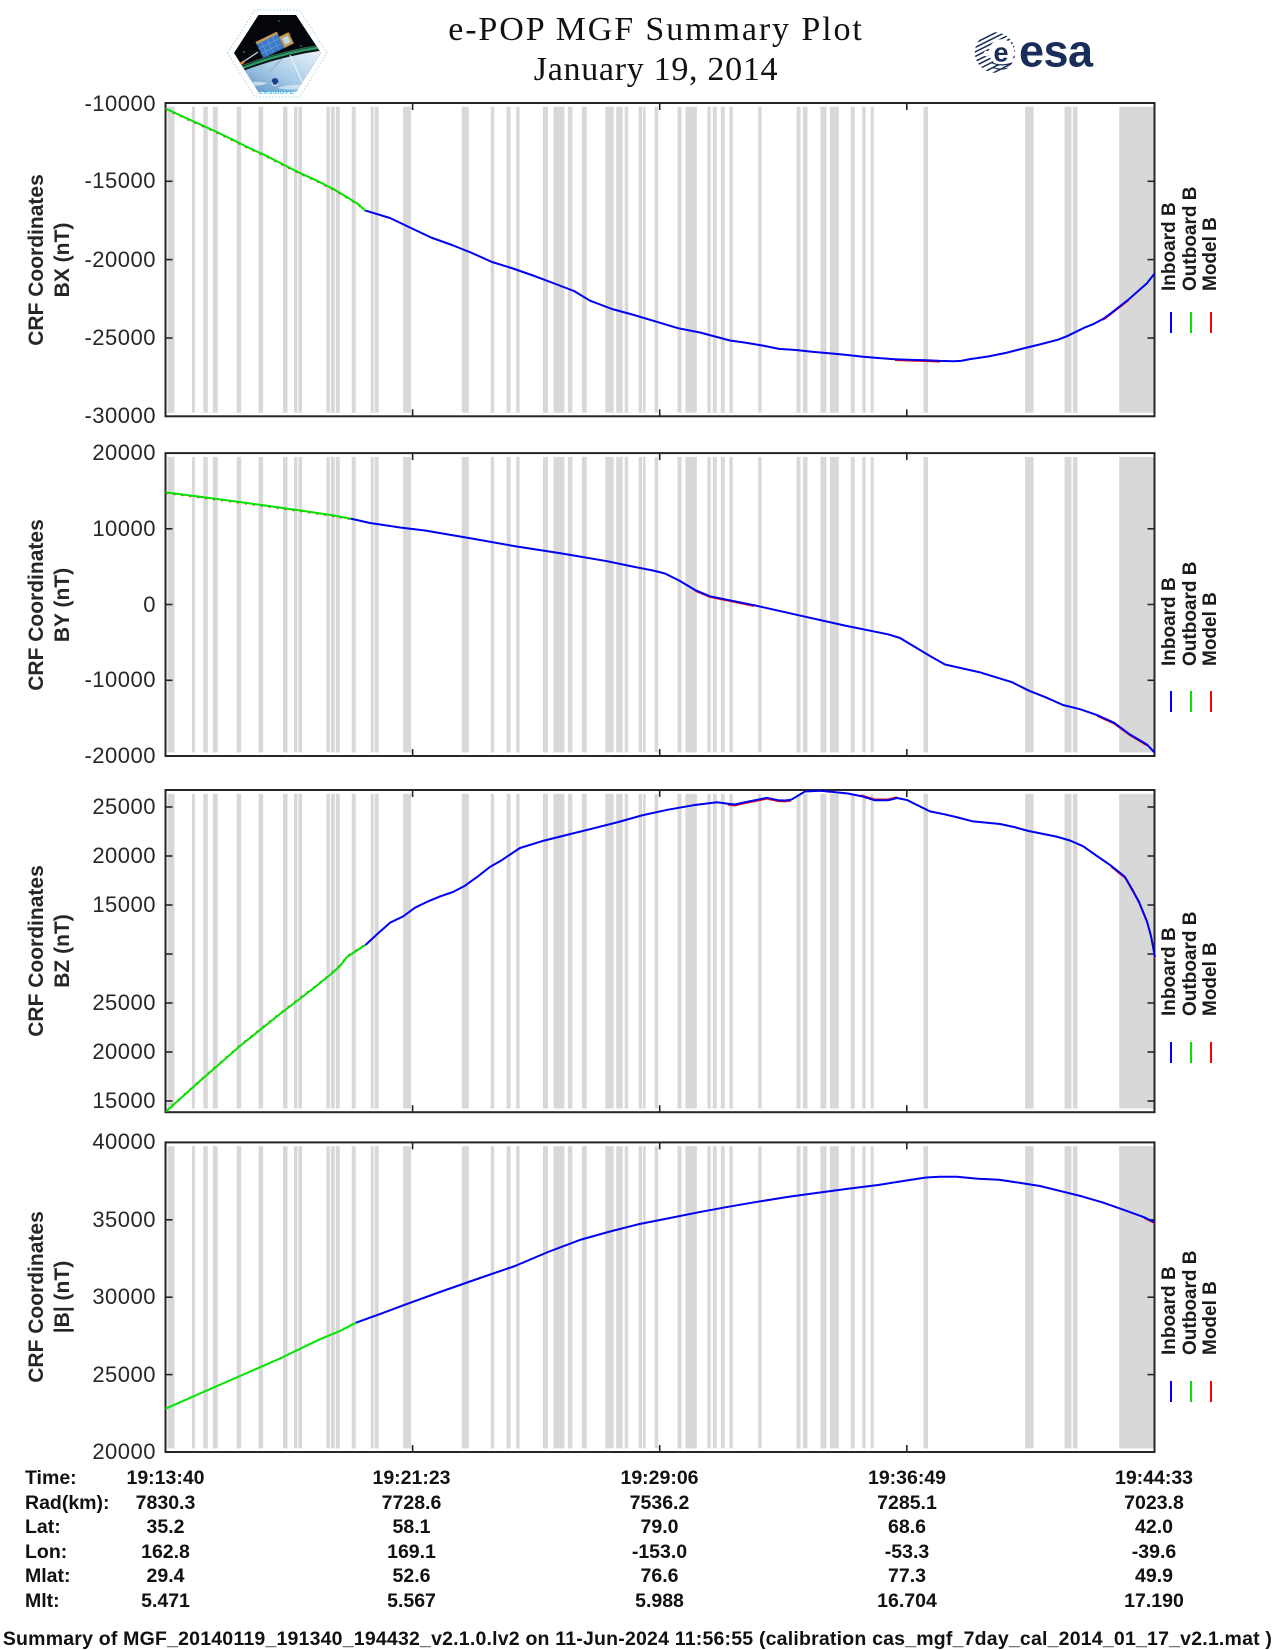 The height and width of the screenshot is (1650, 1275). Describe the element at coordinates (277, 93) in the screenshot. I see `svg-text: CASSIOPE` at that location.